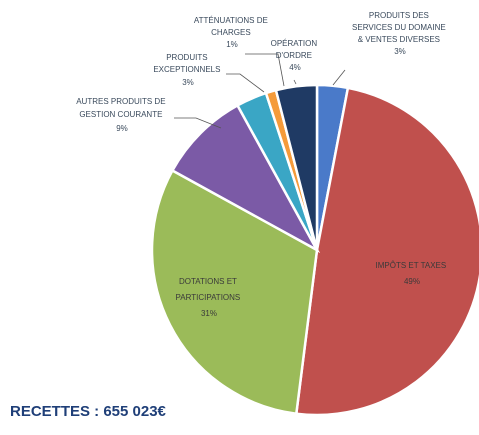 The image size is (479, 435). Describe the element at coordinates (295, 82) in the screenshot. I see `leader-line-ordre` at that location.